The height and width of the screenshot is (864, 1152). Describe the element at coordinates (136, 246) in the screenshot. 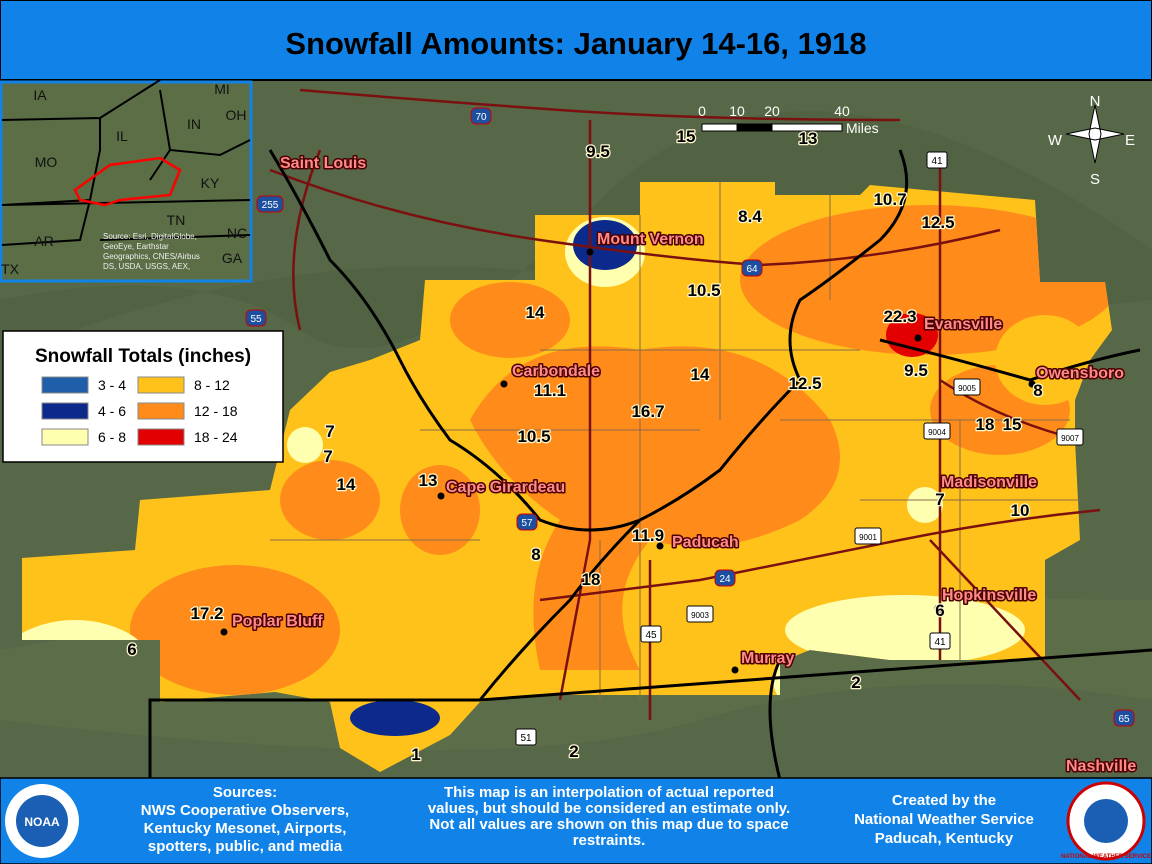

I see `inset-source-text: GeoEye, Earthstar` at that location.